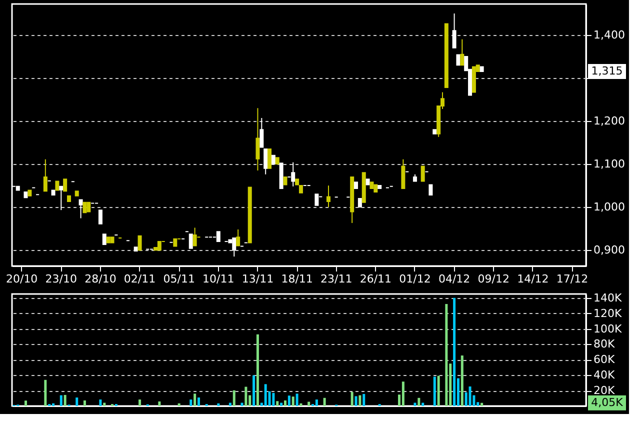  I want to click on text: 4,05K, so click(607, 402).